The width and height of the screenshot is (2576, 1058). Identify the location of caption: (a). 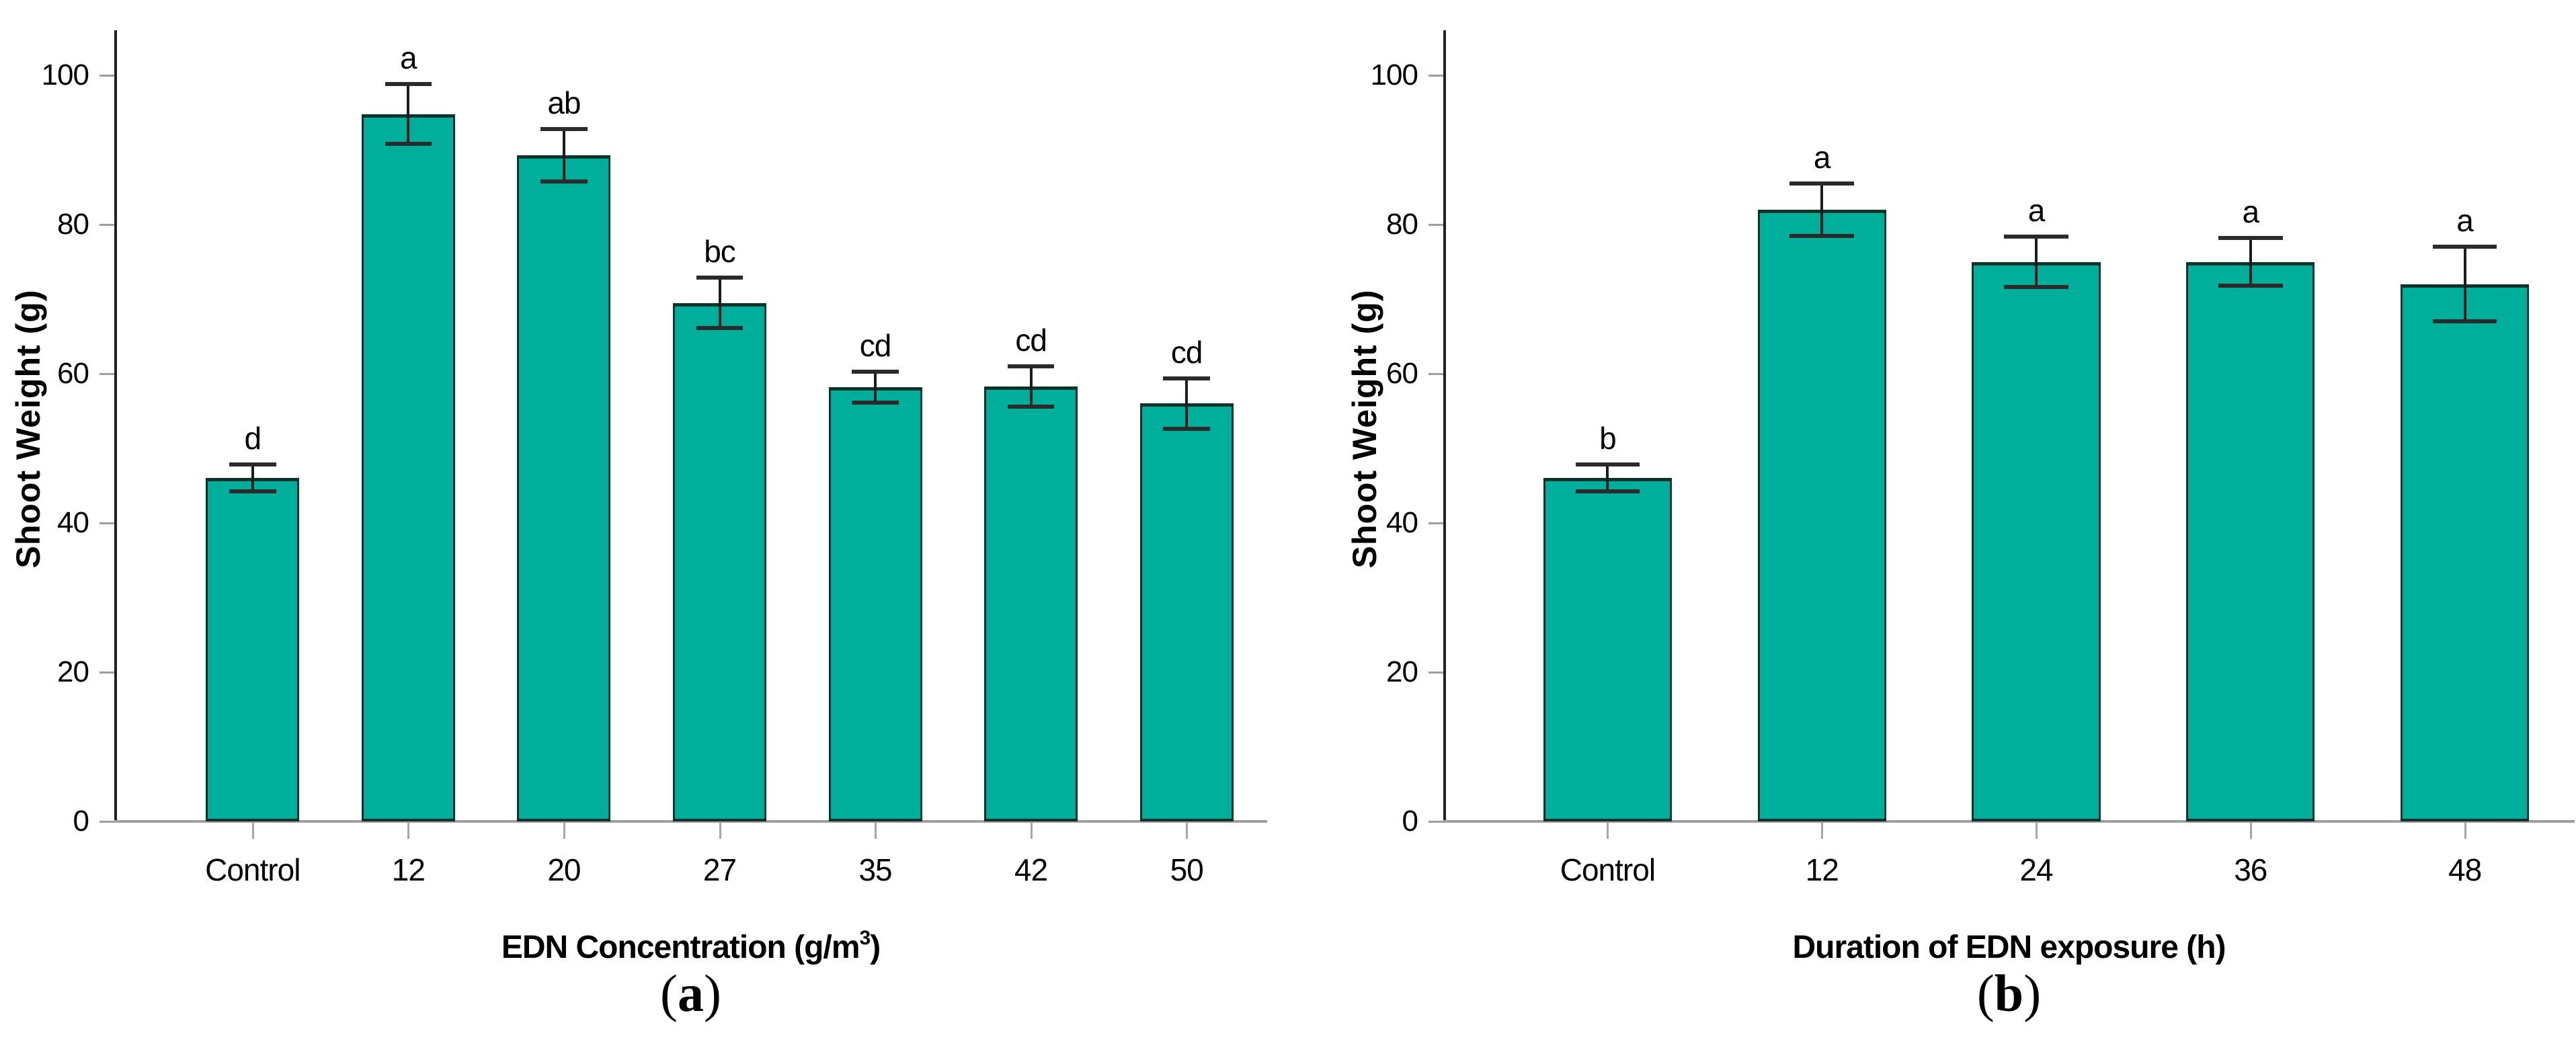
(690, 993).